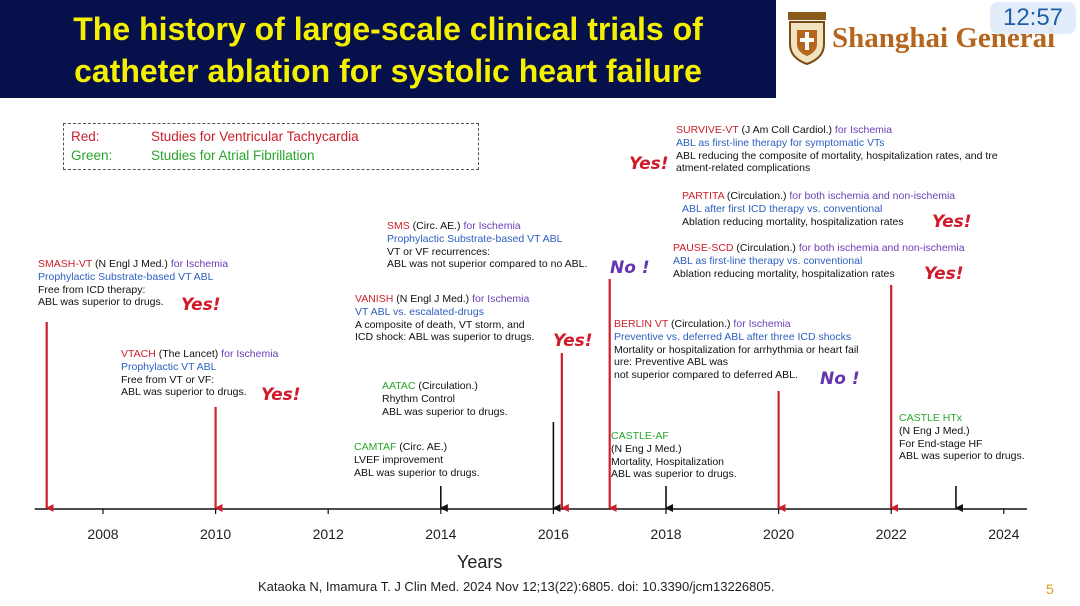 Image resolution: width=1080 pixels, height=606 pixels. What do you see at coordinates (440, 324) in the screenshot?
I see `study-result-line: A composite of death, VT storm, and` at bounding box center [440, 324].